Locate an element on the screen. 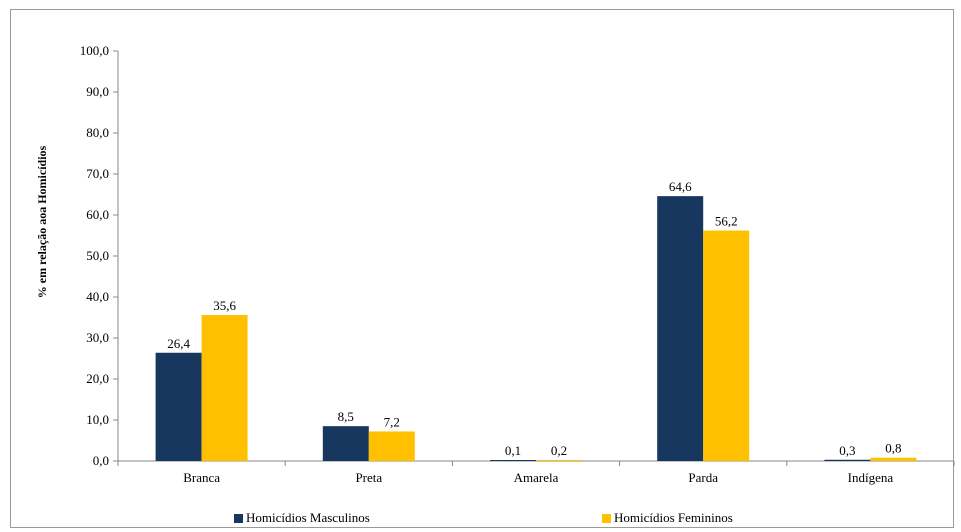 The image size is (961, 532). legend-label-masculinos: Homicídios Masculinos is located at coordinates (308, 517).